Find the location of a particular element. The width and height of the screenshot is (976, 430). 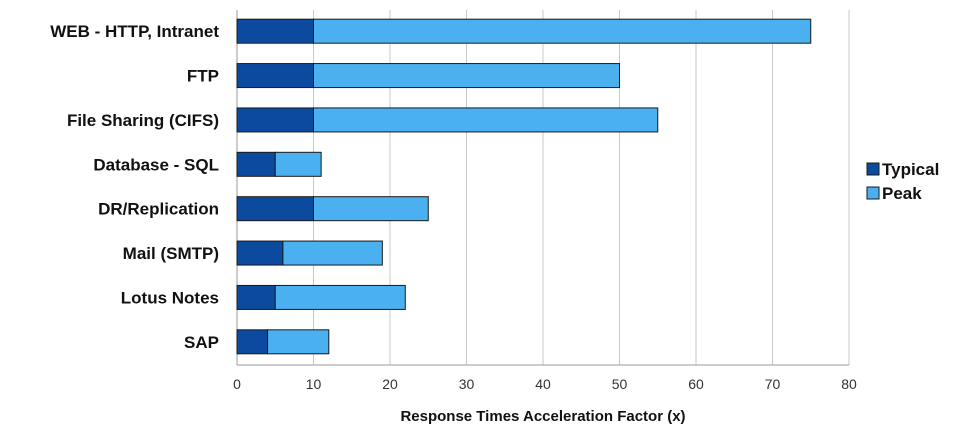

x-tick-label: 10 is located at coordinates (314, 384).